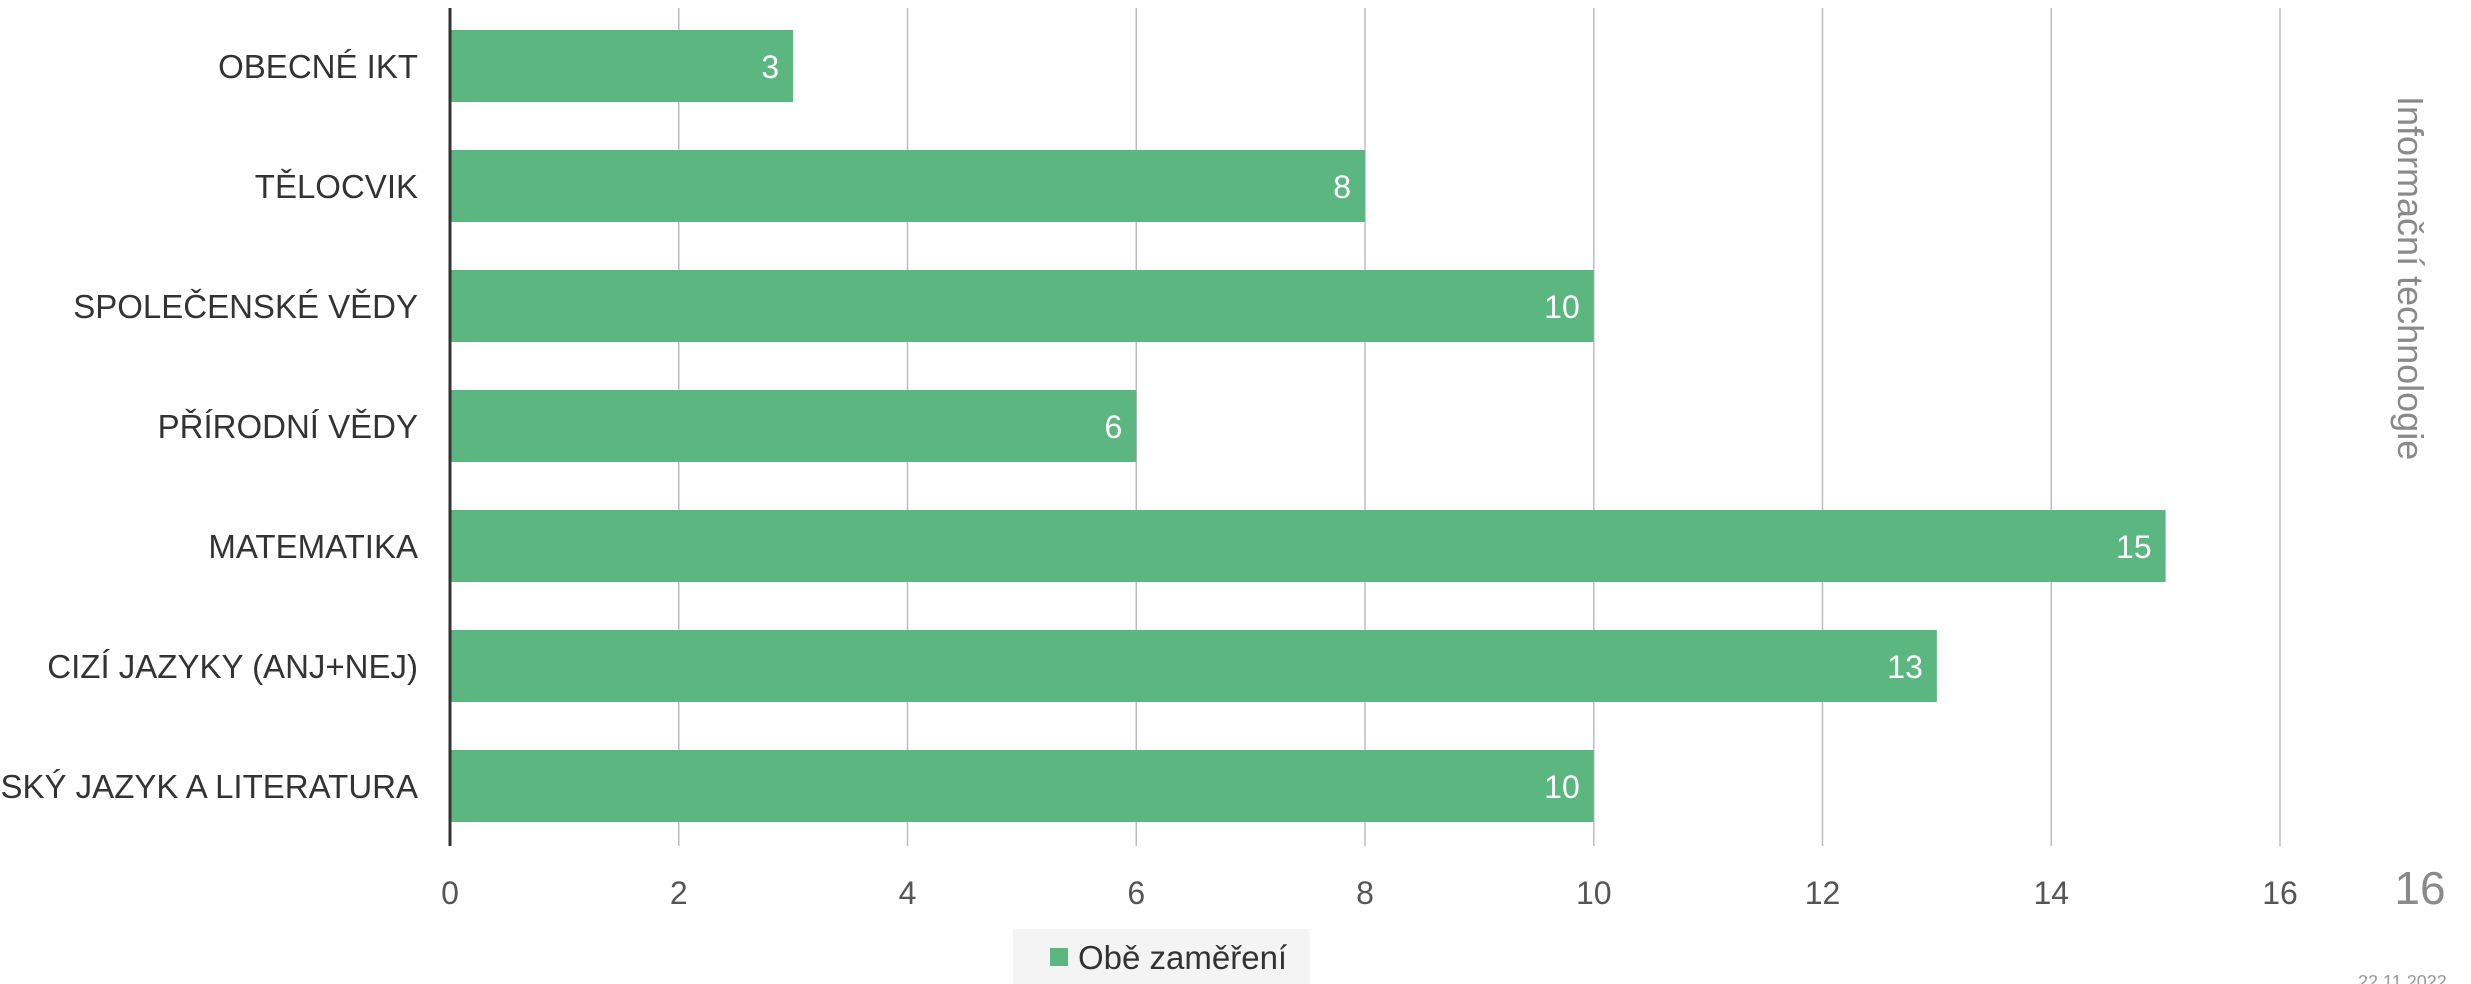 This screenshot has width=2471, height=984. I want to click on x-tick-label: 10, so click(1594, 893).